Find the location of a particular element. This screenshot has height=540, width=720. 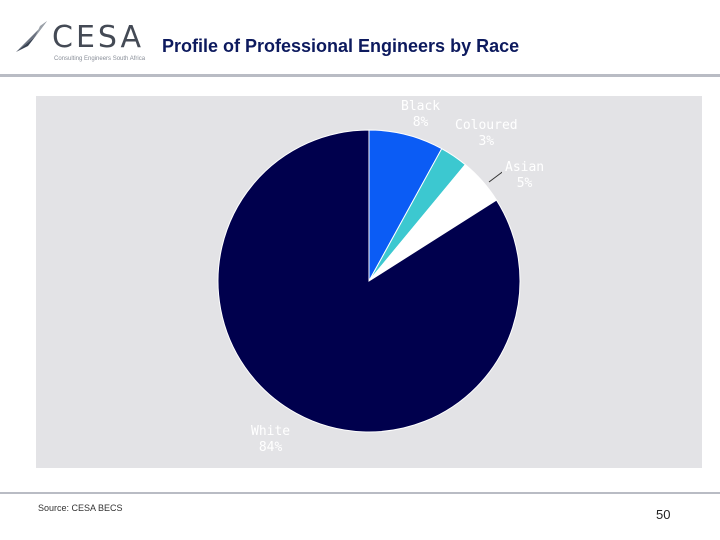

logo-tagline: Consulting Engineers South Africa is located at coordinates (100, 59).